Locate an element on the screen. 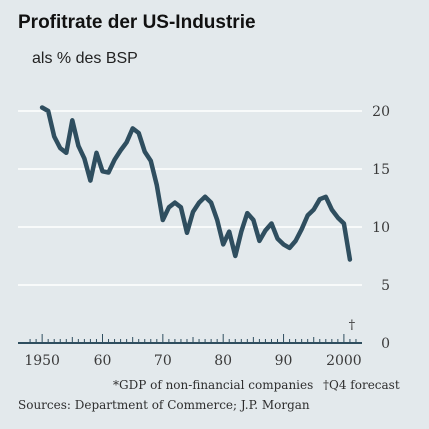  chart-subtitle: als % des BSP is located at coordinates (85, 58).